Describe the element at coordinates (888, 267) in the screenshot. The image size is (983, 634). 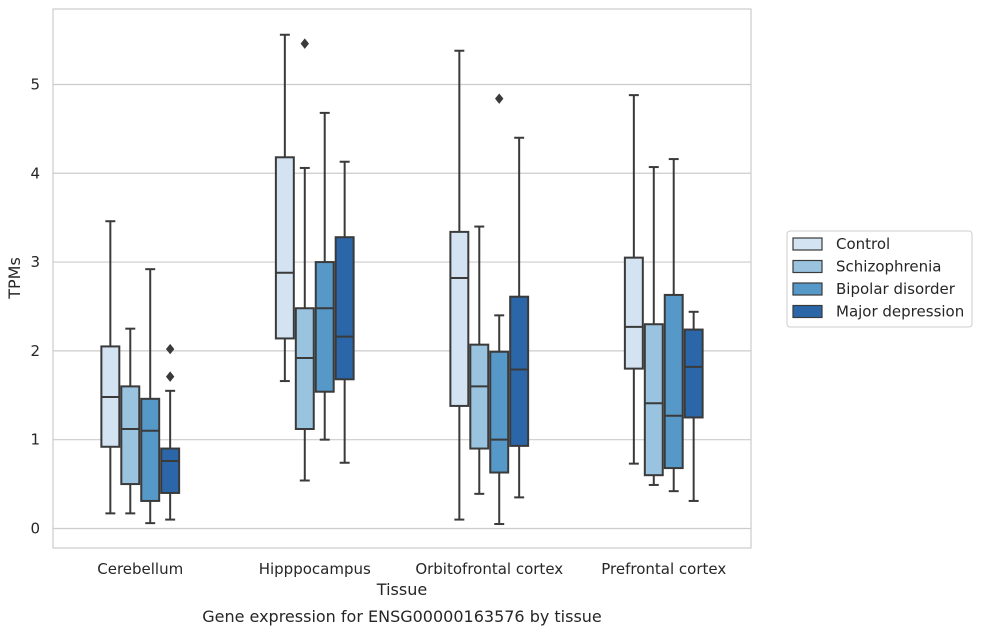
I see `legend-label: Schizophrenia` at that location.